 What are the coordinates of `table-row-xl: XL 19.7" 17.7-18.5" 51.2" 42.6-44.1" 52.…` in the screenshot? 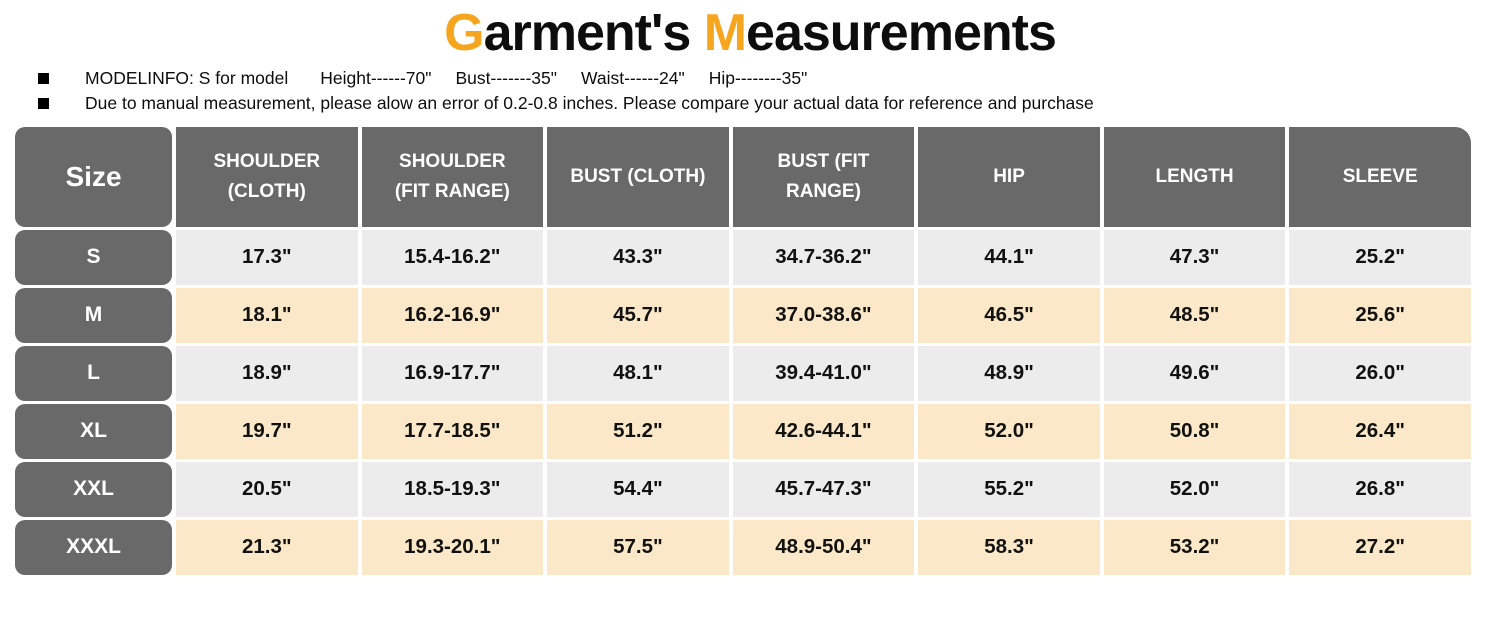 It's located at (743, 431).